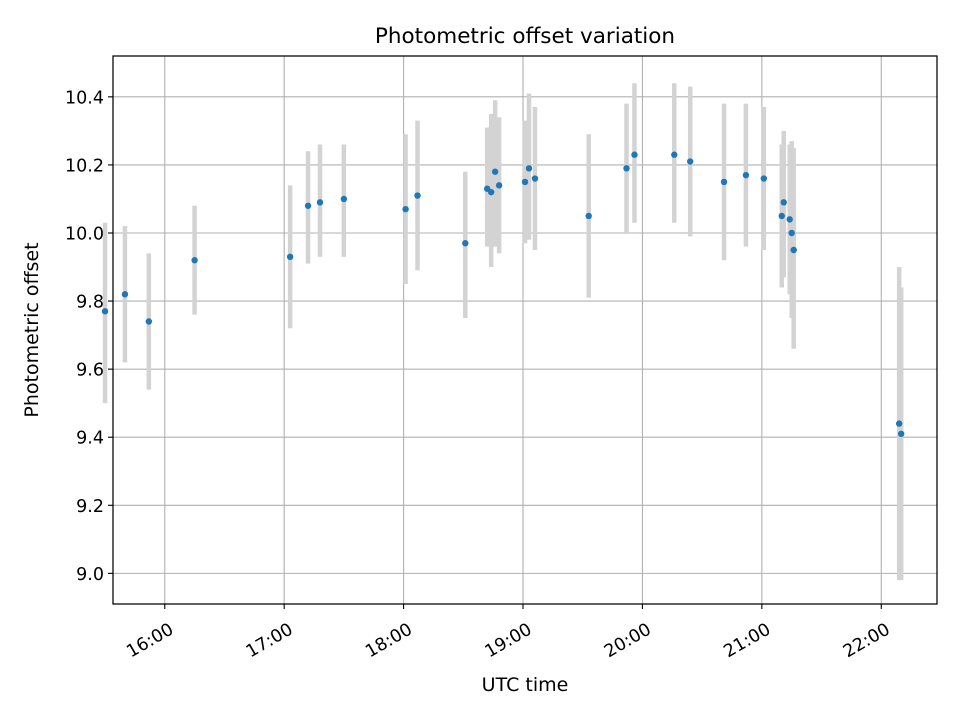 The image size is (960, 720). I want to click on y-axis-ticks: 9.0 9.2 9.4 9.6 9.8 10.0 10.2 10.4, so click(89, 336).